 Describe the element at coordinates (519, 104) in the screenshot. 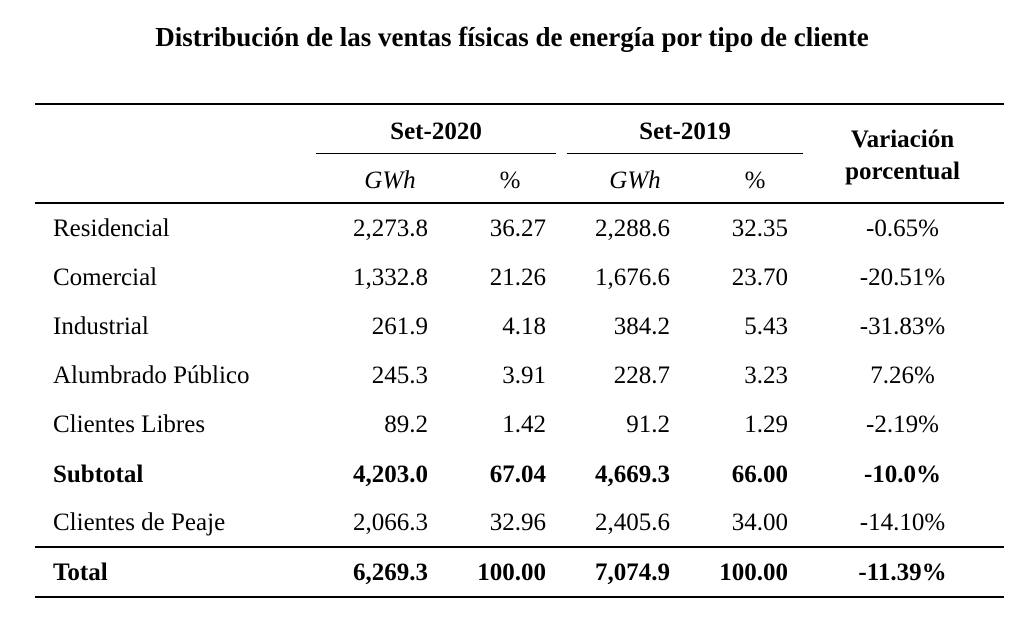

I see `top-rule` at that location.